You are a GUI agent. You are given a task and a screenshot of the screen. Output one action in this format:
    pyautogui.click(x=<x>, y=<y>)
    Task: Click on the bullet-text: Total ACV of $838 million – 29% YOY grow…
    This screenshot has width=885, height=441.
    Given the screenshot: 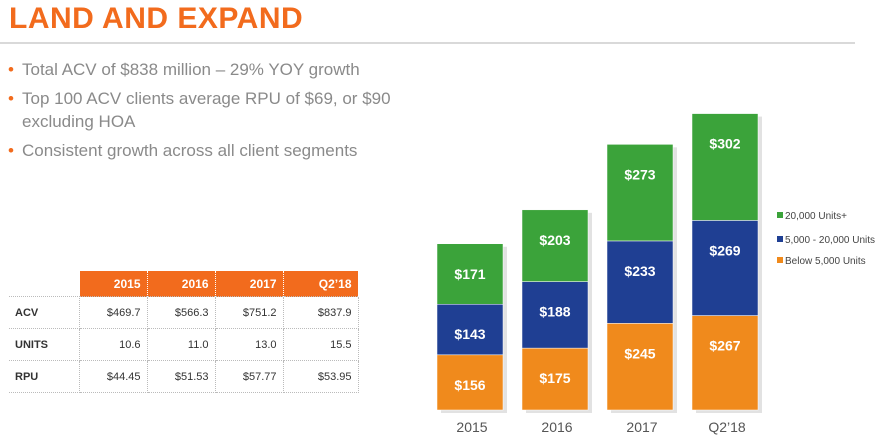 What is the action you would take?
    pyautogui.click(x=191, y=69)
    